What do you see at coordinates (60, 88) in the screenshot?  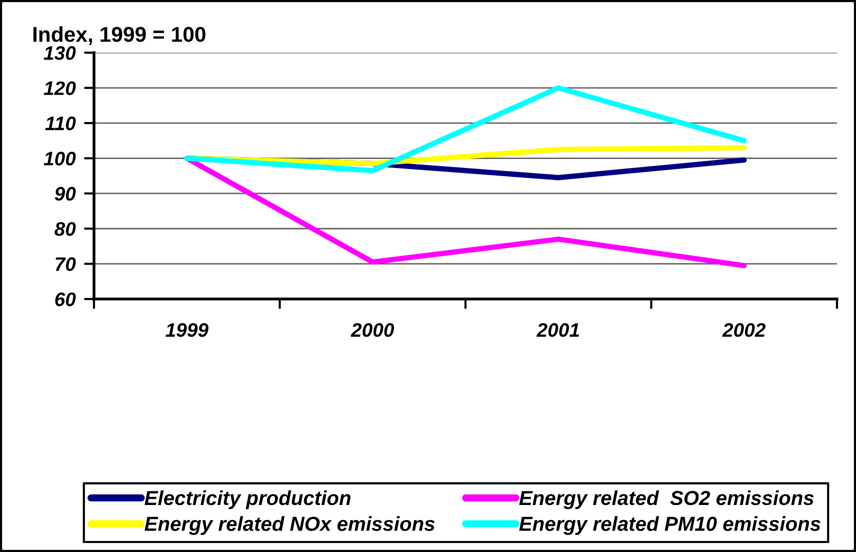 I see `y-tick-label: 120` at bounding box center [60, 88].